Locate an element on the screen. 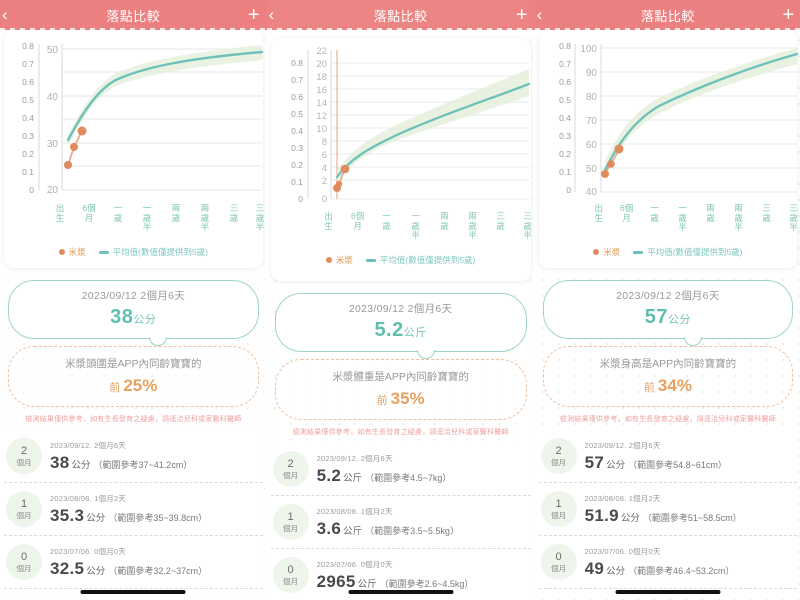  record-body: 2023/08/08. 1個月2天 35.3 公分 （範圍參考35~39.8cm） is located at coordinates (154, 509).